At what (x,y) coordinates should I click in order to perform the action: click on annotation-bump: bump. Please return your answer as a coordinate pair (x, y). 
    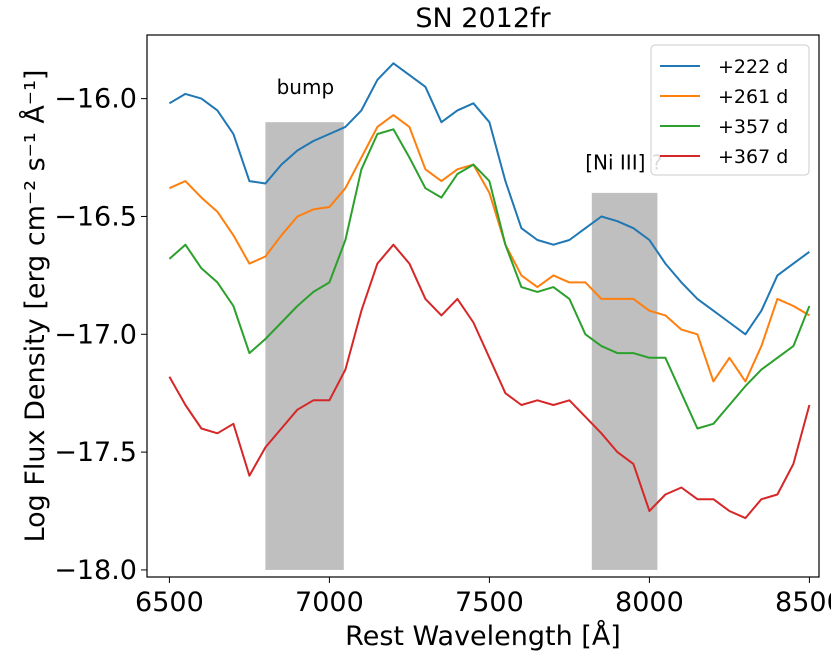
    Looking at the image, I should click on (306, 87).